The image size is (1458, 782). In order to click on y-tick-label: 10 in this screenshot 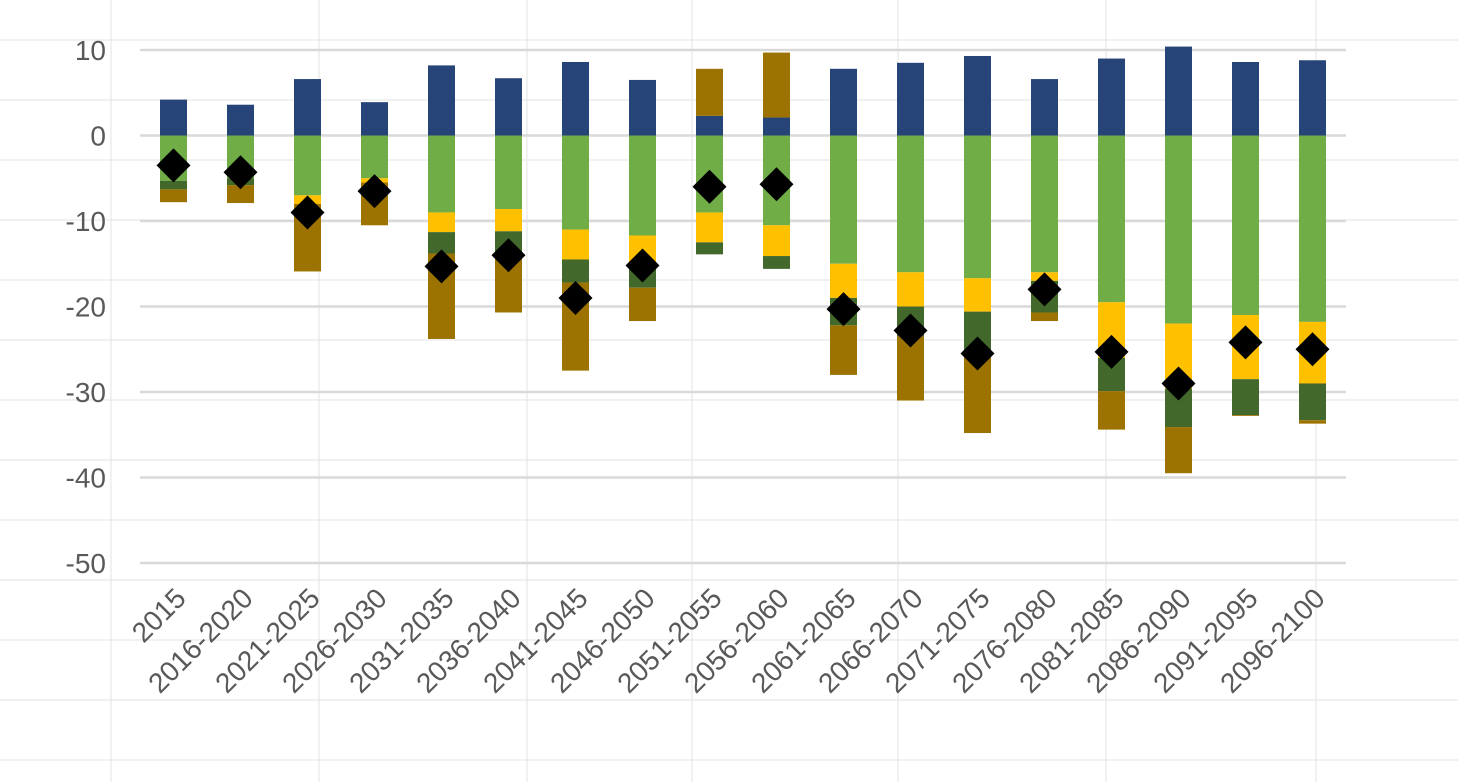, I will do `click(90, 50)`.